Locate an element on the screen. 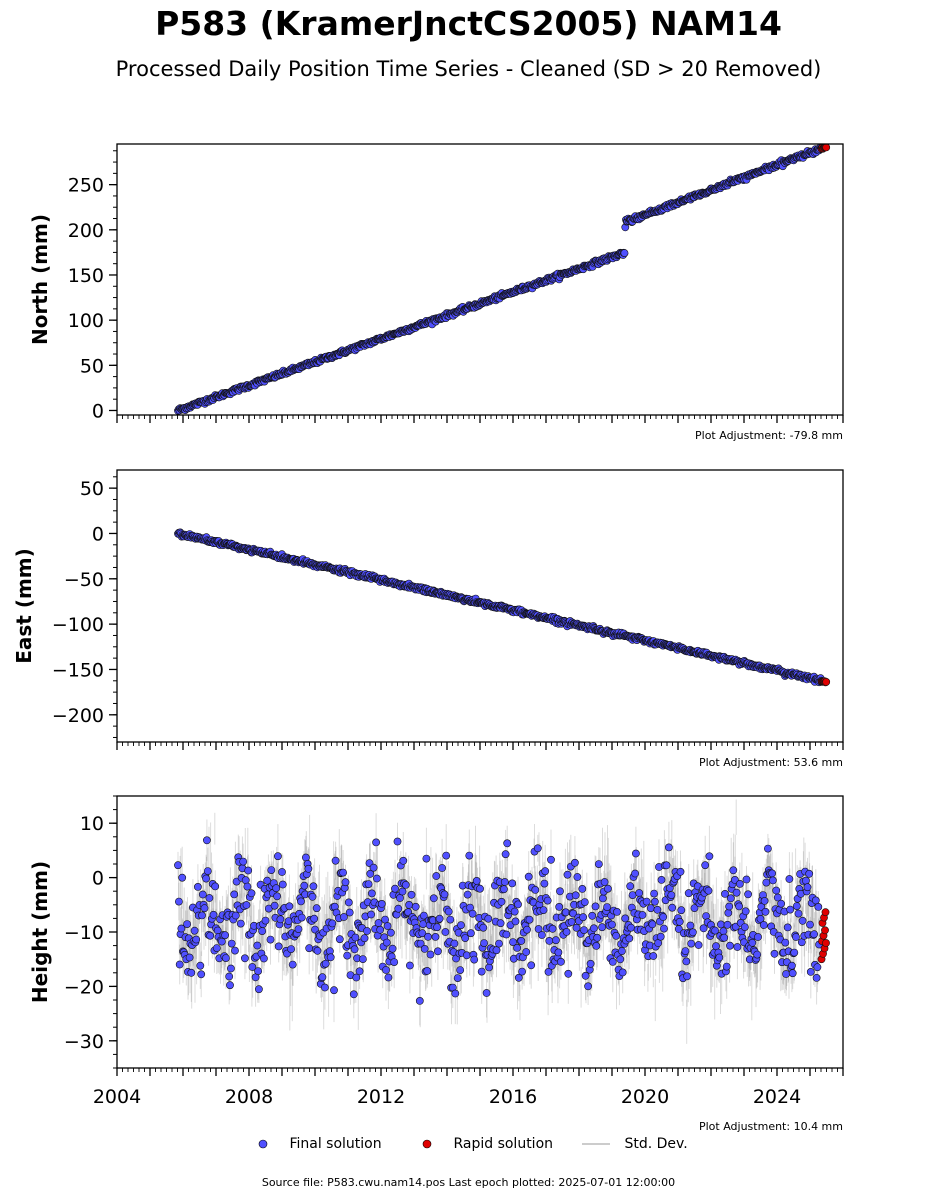 The width and height of the screenshot is (937, 1200). rapid-marker-icon is located at coordinates (427, 1144).